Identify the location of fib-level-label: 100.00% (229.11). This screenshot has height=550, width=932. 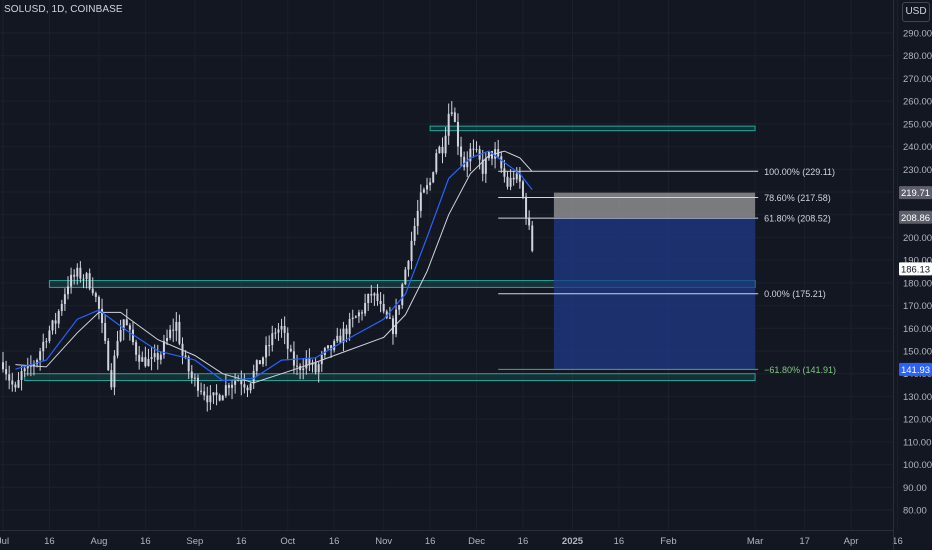
(799, 172).